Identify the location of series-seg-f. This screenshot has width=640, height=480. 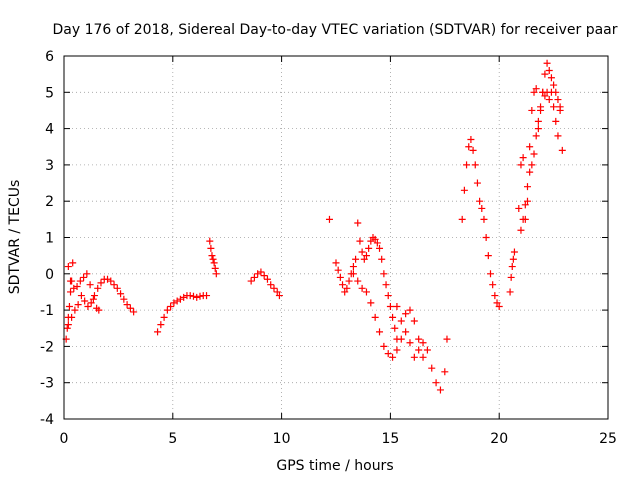
(265, 284).